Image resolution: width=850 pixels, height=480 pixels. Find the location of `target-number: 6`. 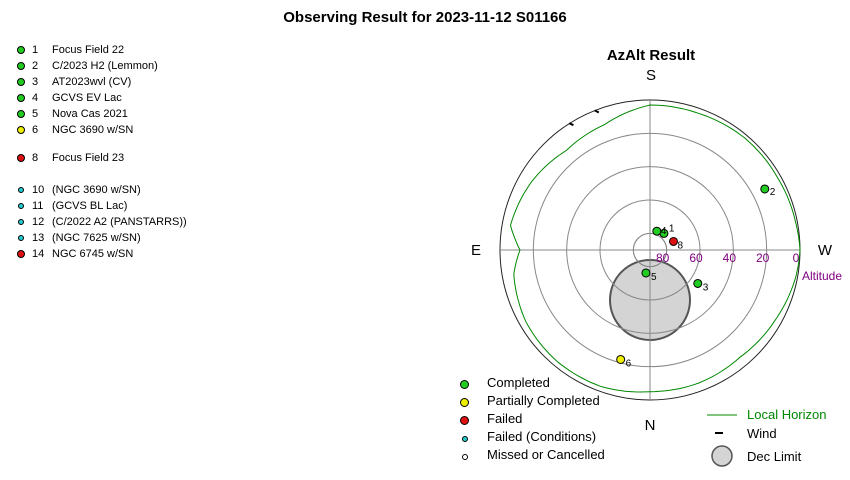

target-number: 6 is located at coordinates (35, 130).